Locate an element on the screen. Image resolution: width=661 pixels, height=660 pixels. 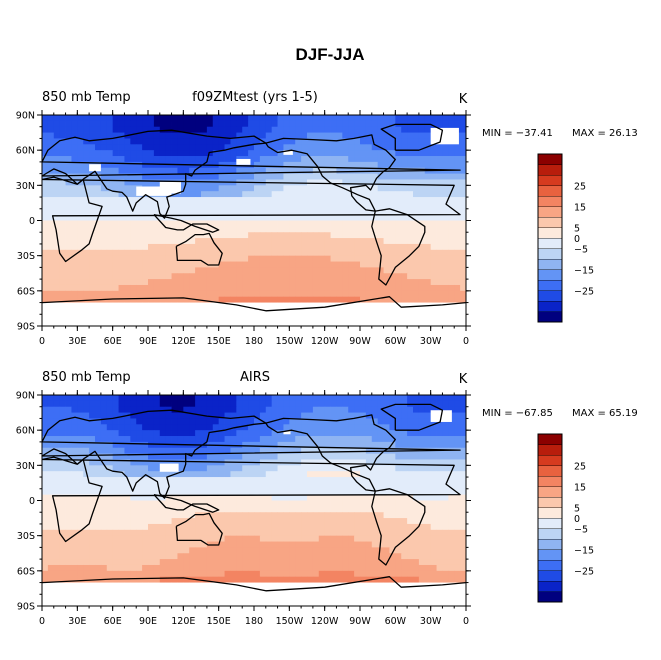
colorbar-swatch is located at coordinates (550, 275).